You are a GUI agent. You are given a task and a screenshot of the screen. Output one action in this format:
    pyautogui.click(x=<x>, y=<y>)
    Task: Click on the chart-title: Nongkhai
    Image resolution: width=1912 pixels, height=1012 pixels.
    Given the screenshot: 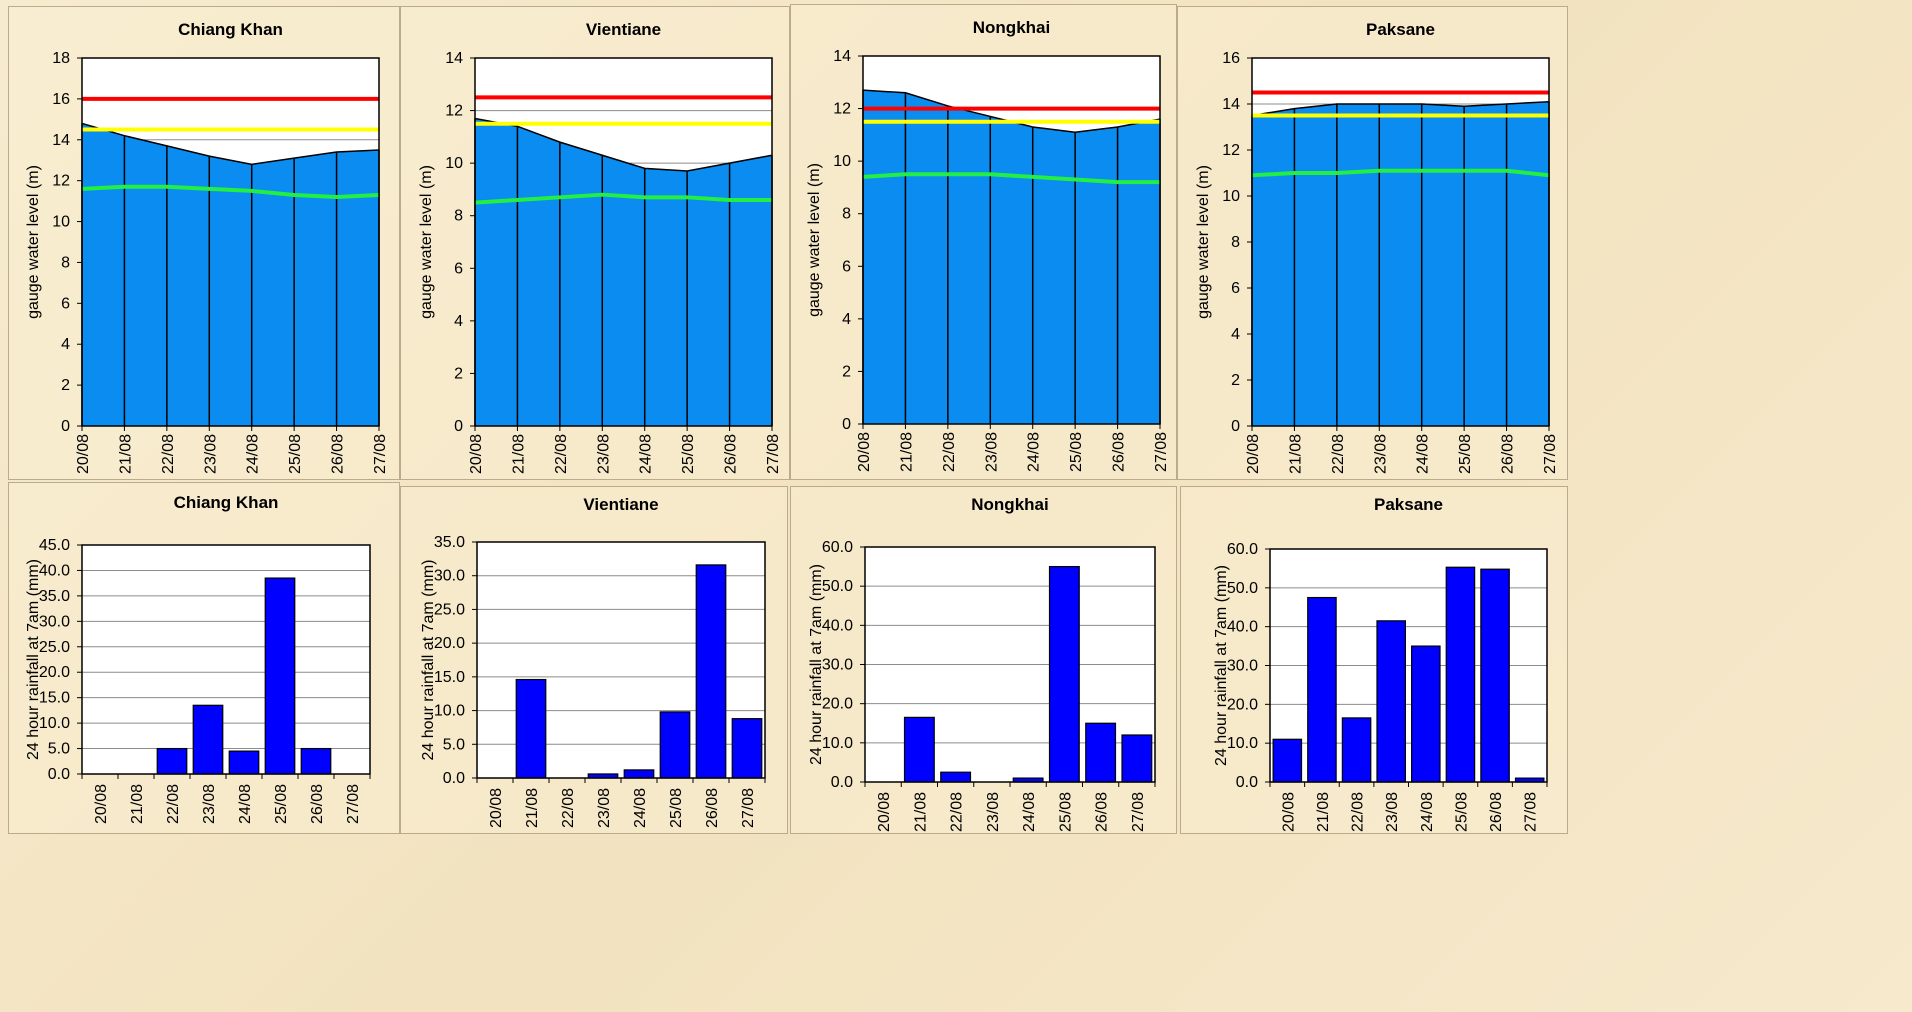 What is the action you would take?
    pyautogui.click(x=1011, y=27)
    